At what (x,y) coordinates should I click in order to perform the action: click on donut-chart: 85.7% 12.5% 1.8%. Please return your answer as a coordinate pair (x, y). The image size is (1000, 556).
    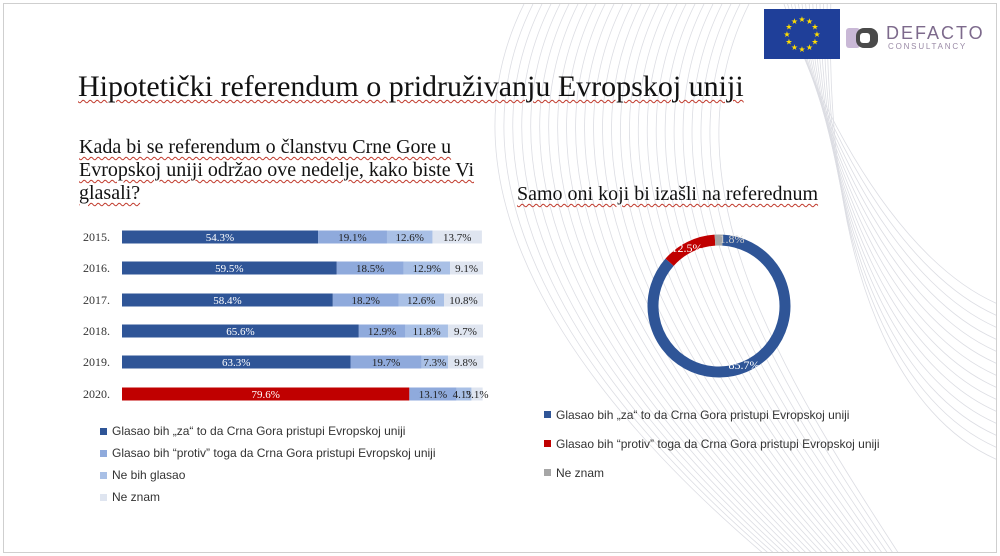
    Looking at the image, I should click on (719, 305).